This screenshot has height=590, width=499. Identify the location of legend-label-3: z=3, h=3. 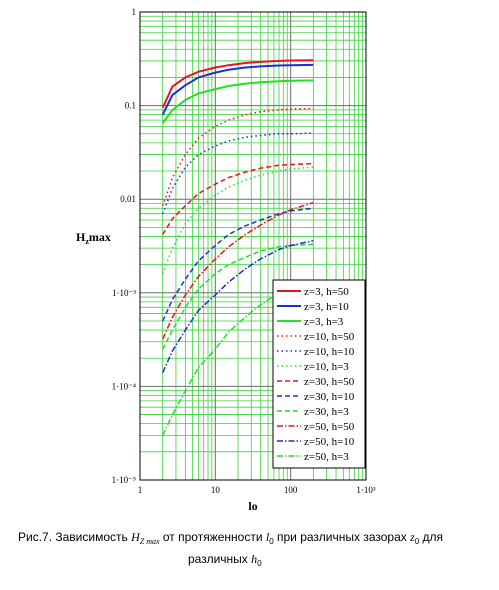
(324, 322).